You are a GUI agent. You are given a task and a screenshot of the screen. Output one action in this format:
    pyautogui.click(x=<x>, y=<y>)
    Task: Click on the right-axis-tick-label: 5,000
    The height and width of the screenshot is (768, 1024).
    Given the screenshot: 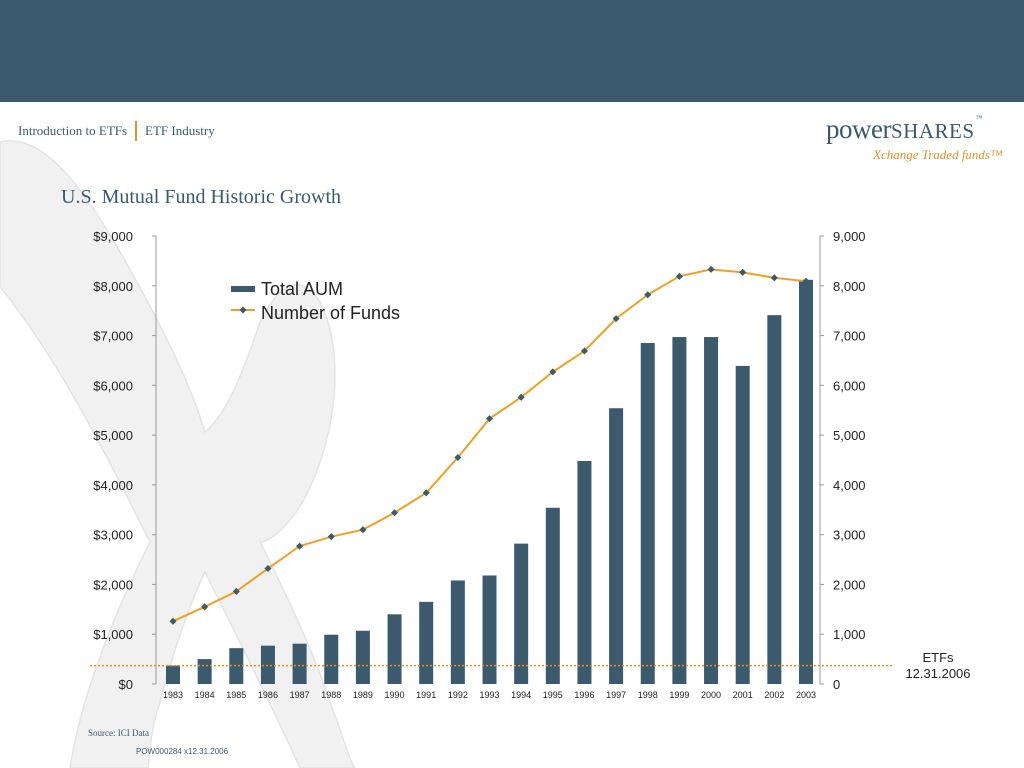 What is the action you would take?
    pyautogui.click(x=849, y=435)
    